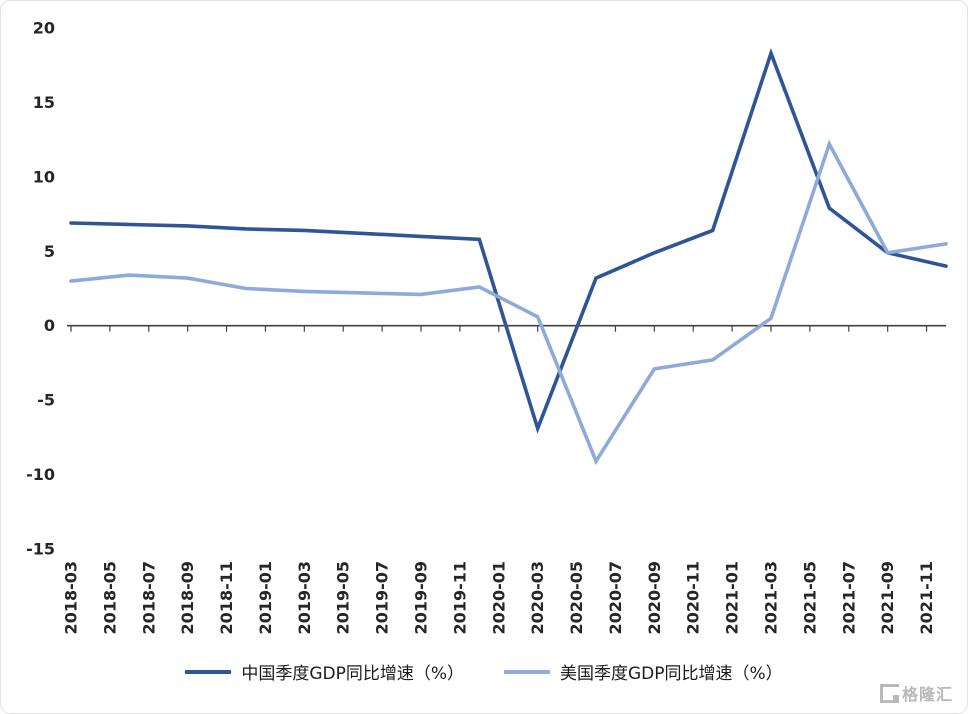 The height and width of the screenshot is (714, 968). What do you see at coordinates (654, 597) in the screenshot?
I see `x-axis-tick-label: 2020-09` at bounding box center [654, 597].